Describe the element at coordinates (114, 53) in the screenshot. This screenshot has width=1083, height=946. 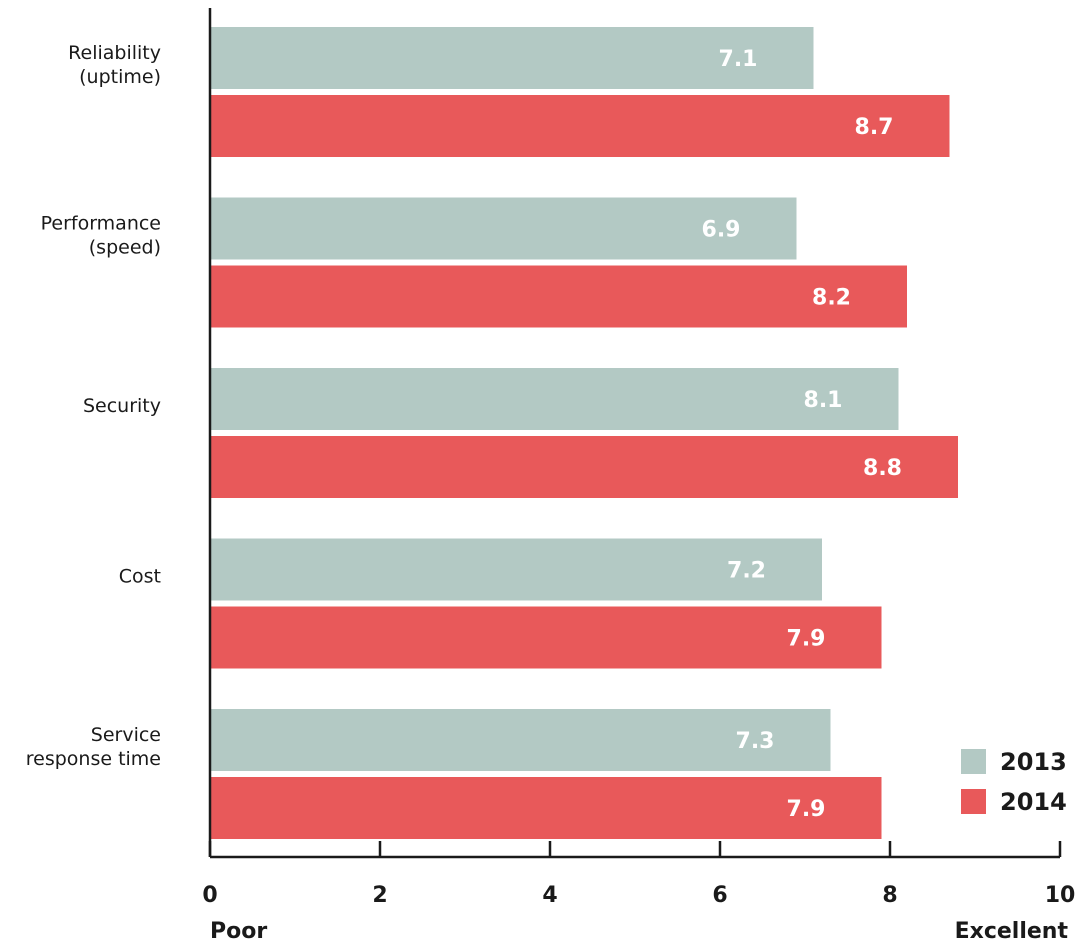
I see `category-label: Reliability` at that location.